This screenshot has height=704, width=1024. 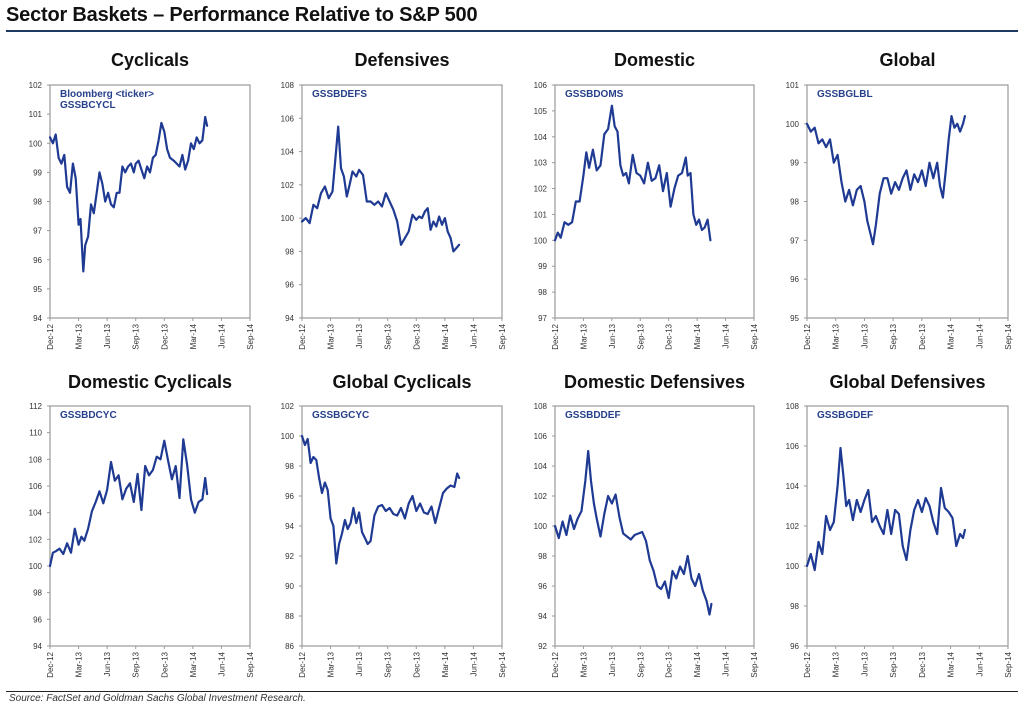 I want to click on ticker-label: GSSBDEFS, so click(x=339, y=94).